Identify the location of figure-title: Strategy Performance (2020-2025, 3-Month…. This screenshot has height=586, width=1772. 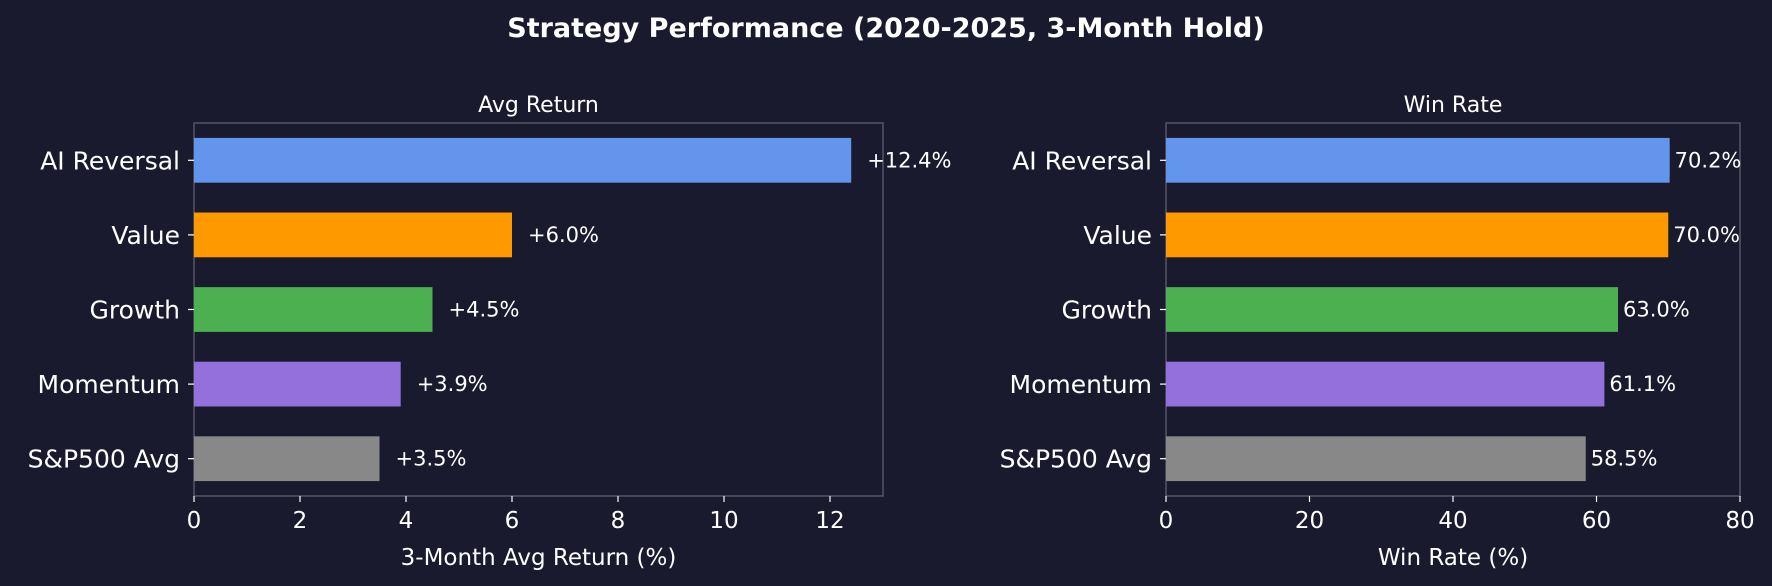
(885, 28).